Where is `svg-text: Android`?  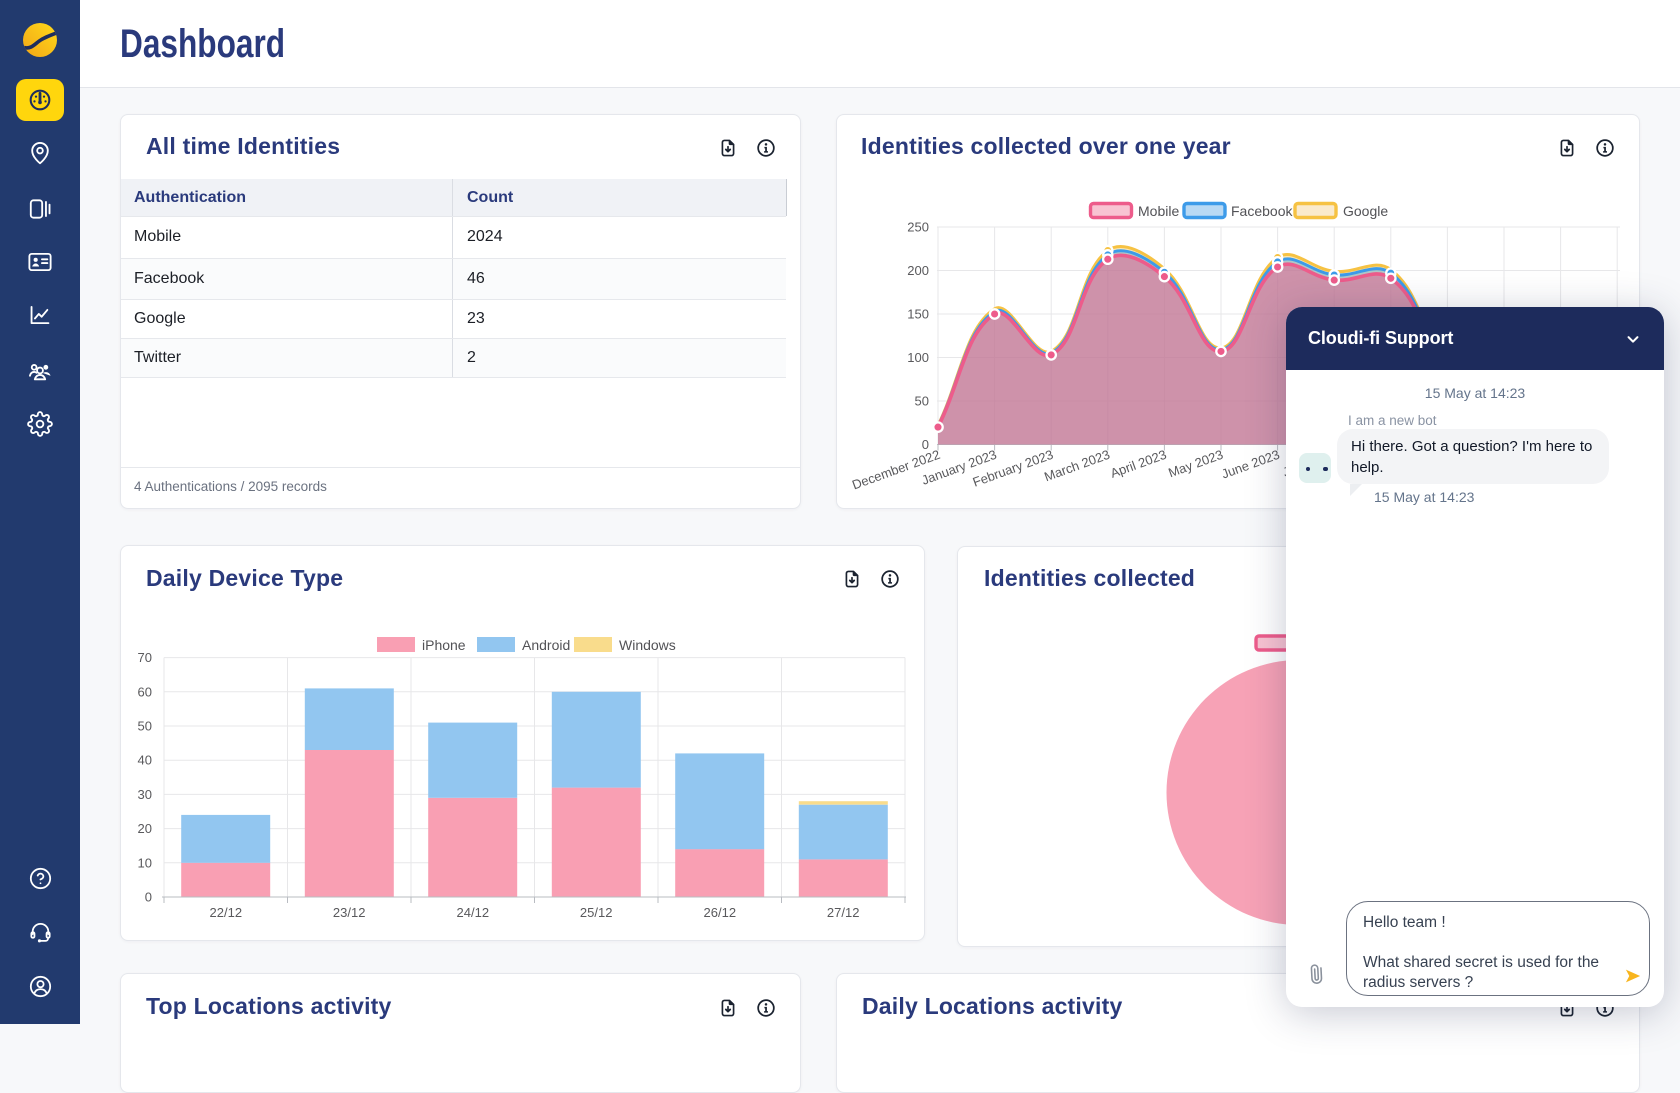
svg-text: Android is located at coordinates (546, 645).